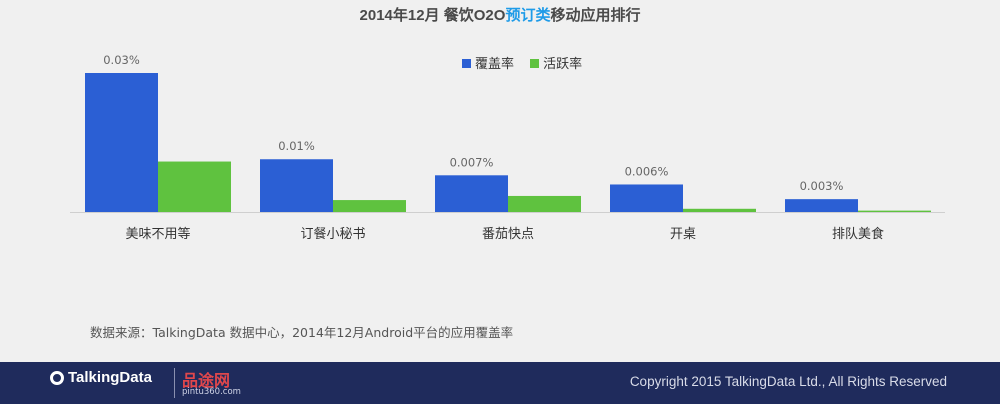  What do you see at coordinates (206, 380) in the screenshot?
I see `partner-logo: 品途网` at bounding box center [206, 380].